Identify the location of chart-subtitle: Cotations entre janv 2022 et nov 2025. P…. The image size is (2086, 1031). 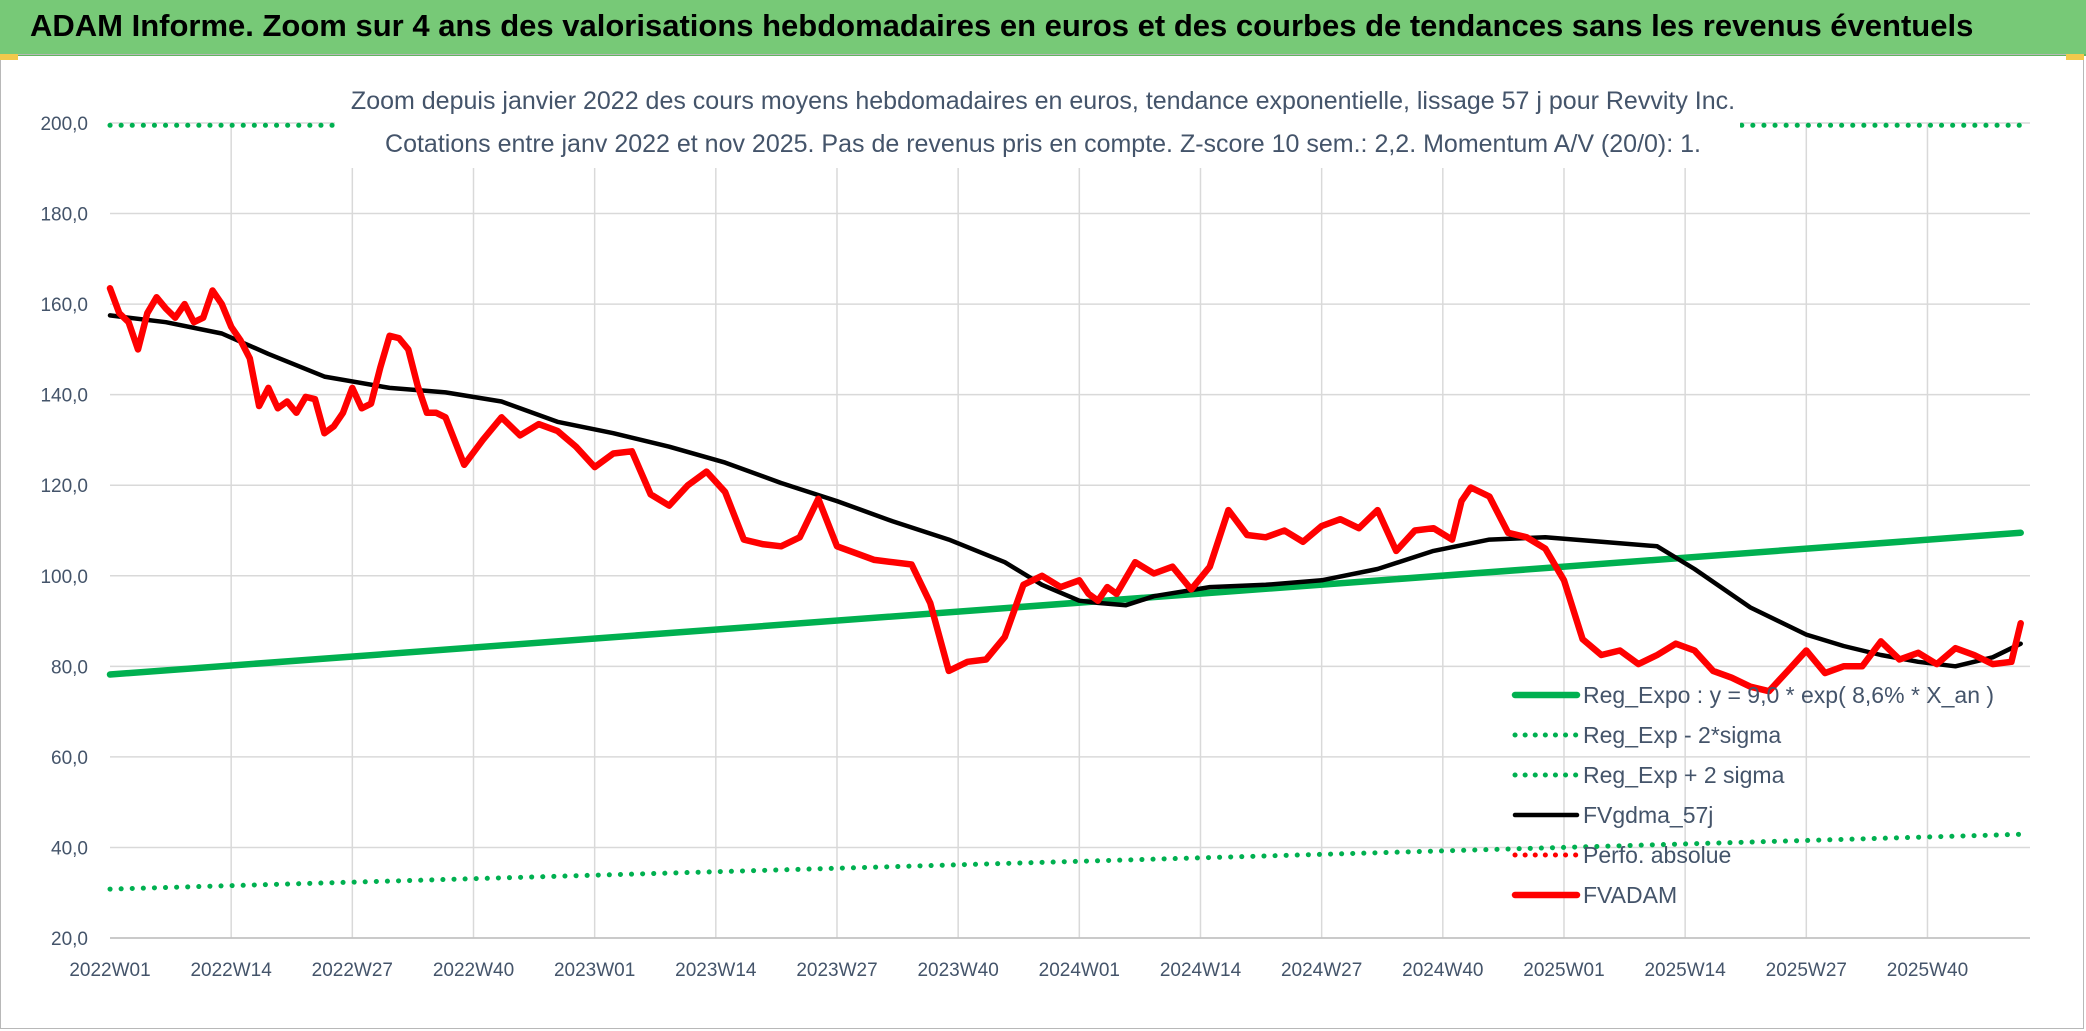
(1043, 144).